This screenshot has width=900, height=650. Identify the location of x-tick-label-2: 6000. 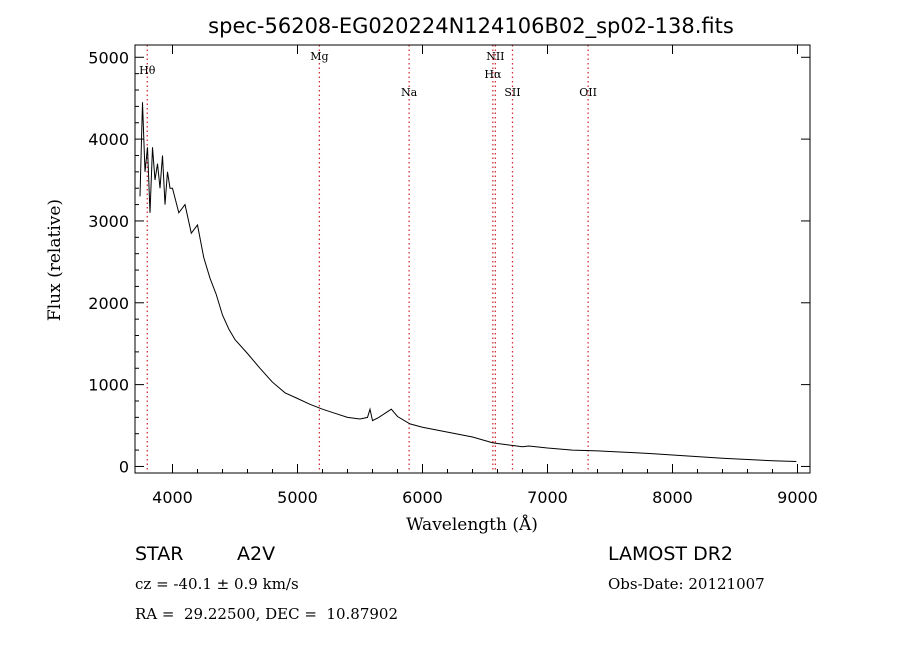
(422, 497).